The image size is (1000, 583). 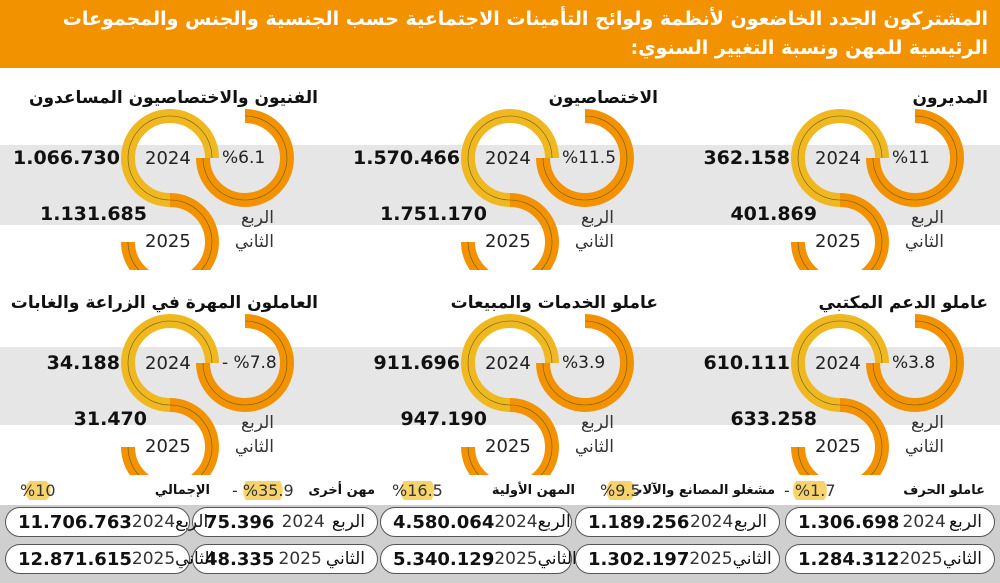 What do you see at coordinates (240, 522) in the screenshot?
I see `value-2024: 75.396` at bounding box center [240, 522].